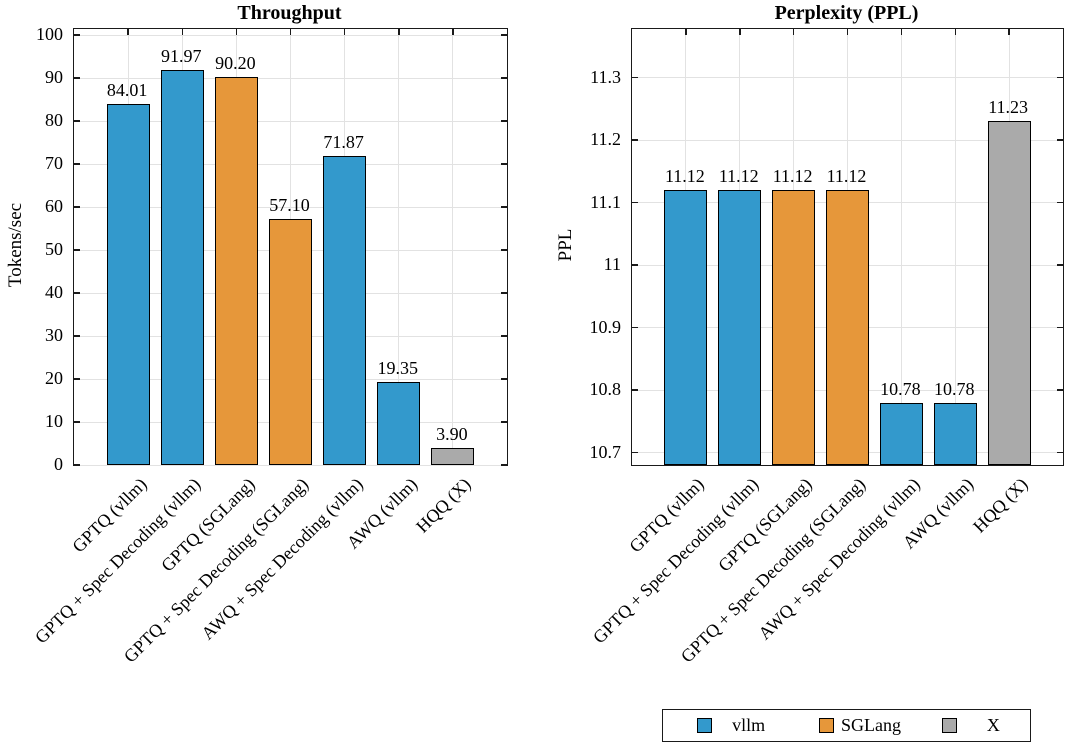 Image resolution: width=1069 pixels, height=746 pixels. Describe the element at coordinates (452, 434) in the screenshot. I see `bar-value-label: 3.90` at that location.